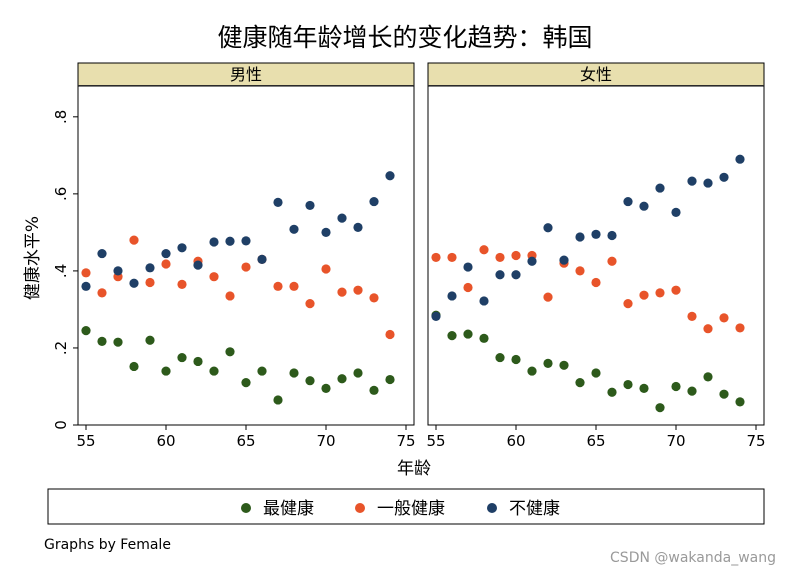 The width and height of the screenshot is (792, 576). What do you see at coordinates (33, 258) in the screenshot?
I see `y-axis-label: 健康水平%` at bounding box center [33, 258].